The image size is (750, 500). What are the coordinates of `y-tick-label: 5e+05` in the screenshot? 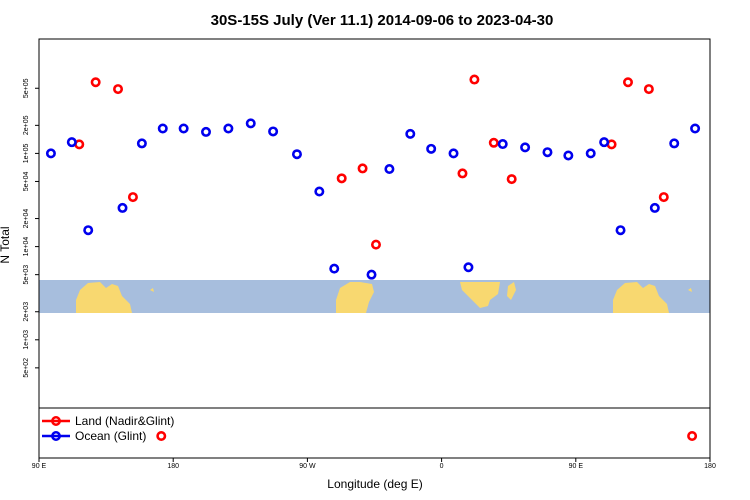 It's located at (26, 88).